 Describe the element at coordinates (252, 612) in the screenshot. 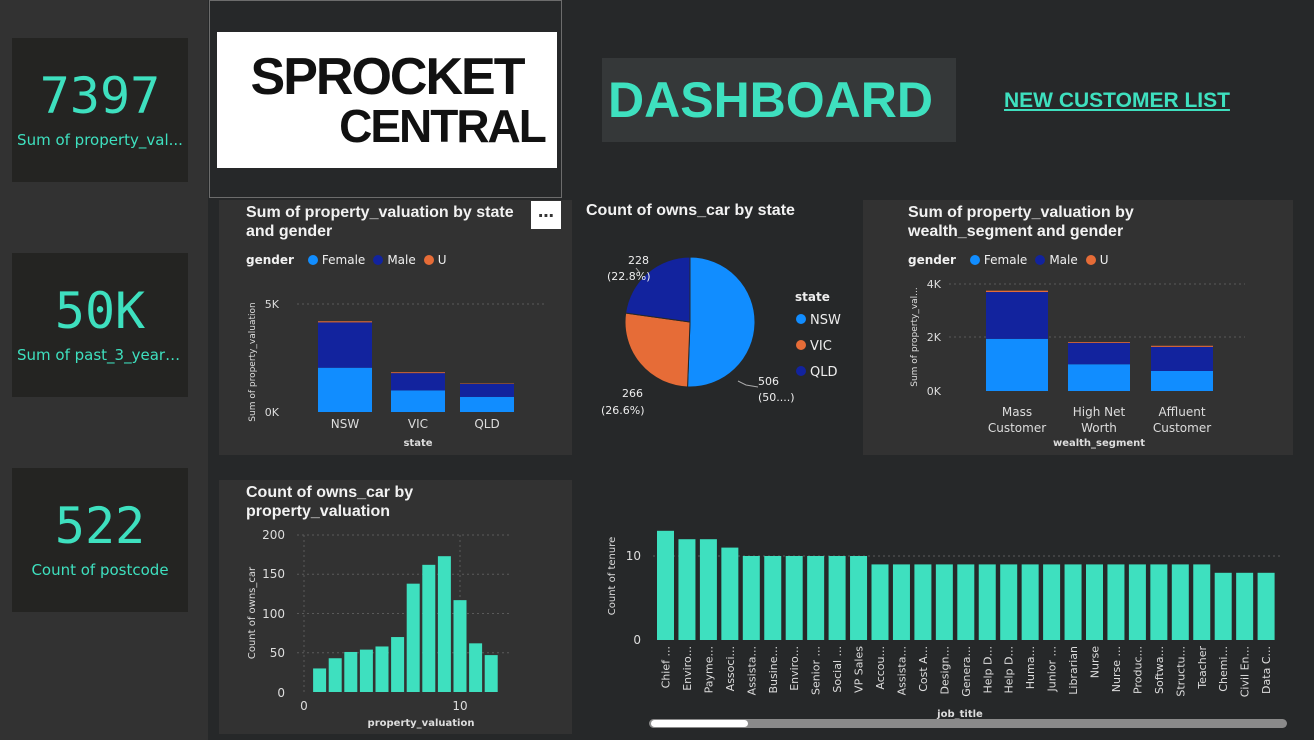

I see `y-axis-label: Count of owns_car` at that location.